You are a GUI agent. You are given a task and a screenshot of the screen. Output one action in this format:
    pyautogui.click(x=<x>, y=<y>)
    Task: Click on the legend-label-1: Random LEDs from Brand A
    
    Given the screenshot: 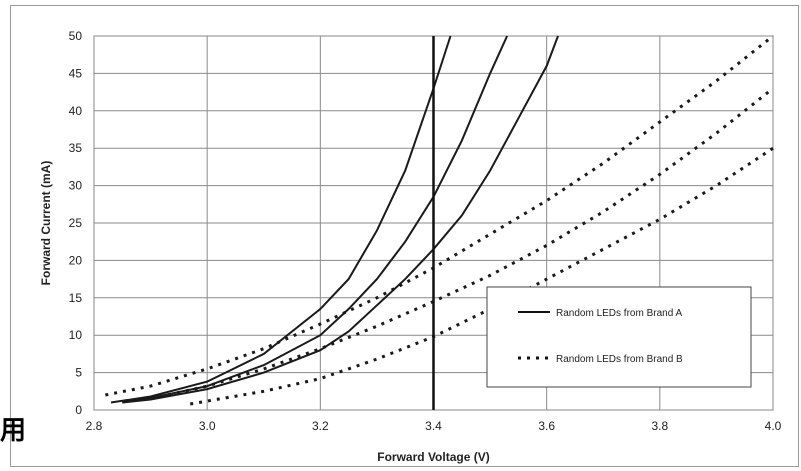 What is the action you would take?
    pyautogui.click(x=619, y=313)
    